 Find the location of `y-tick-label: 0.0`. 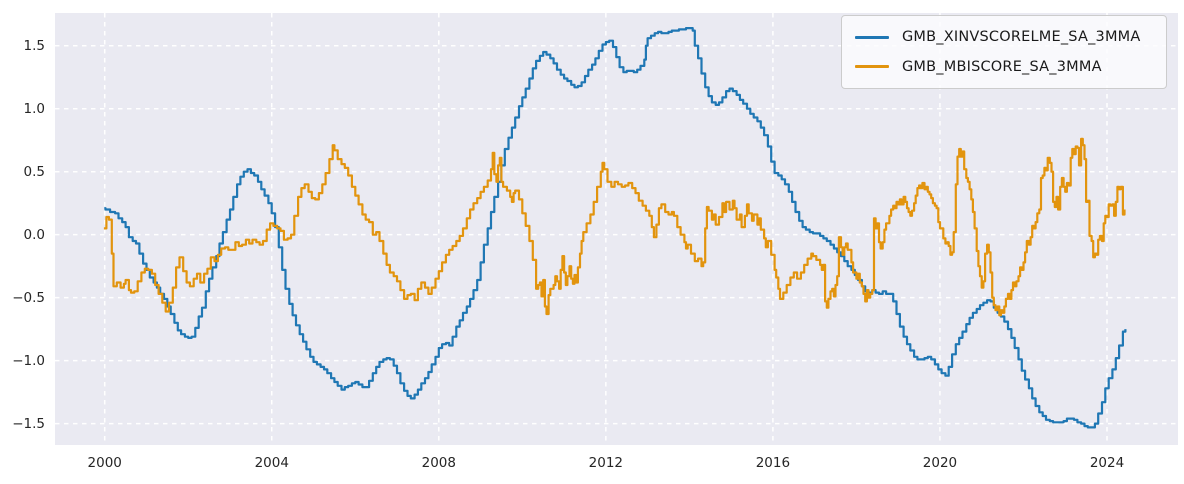

y-tick-label: 0.0 is located at coordinates (34, 235).